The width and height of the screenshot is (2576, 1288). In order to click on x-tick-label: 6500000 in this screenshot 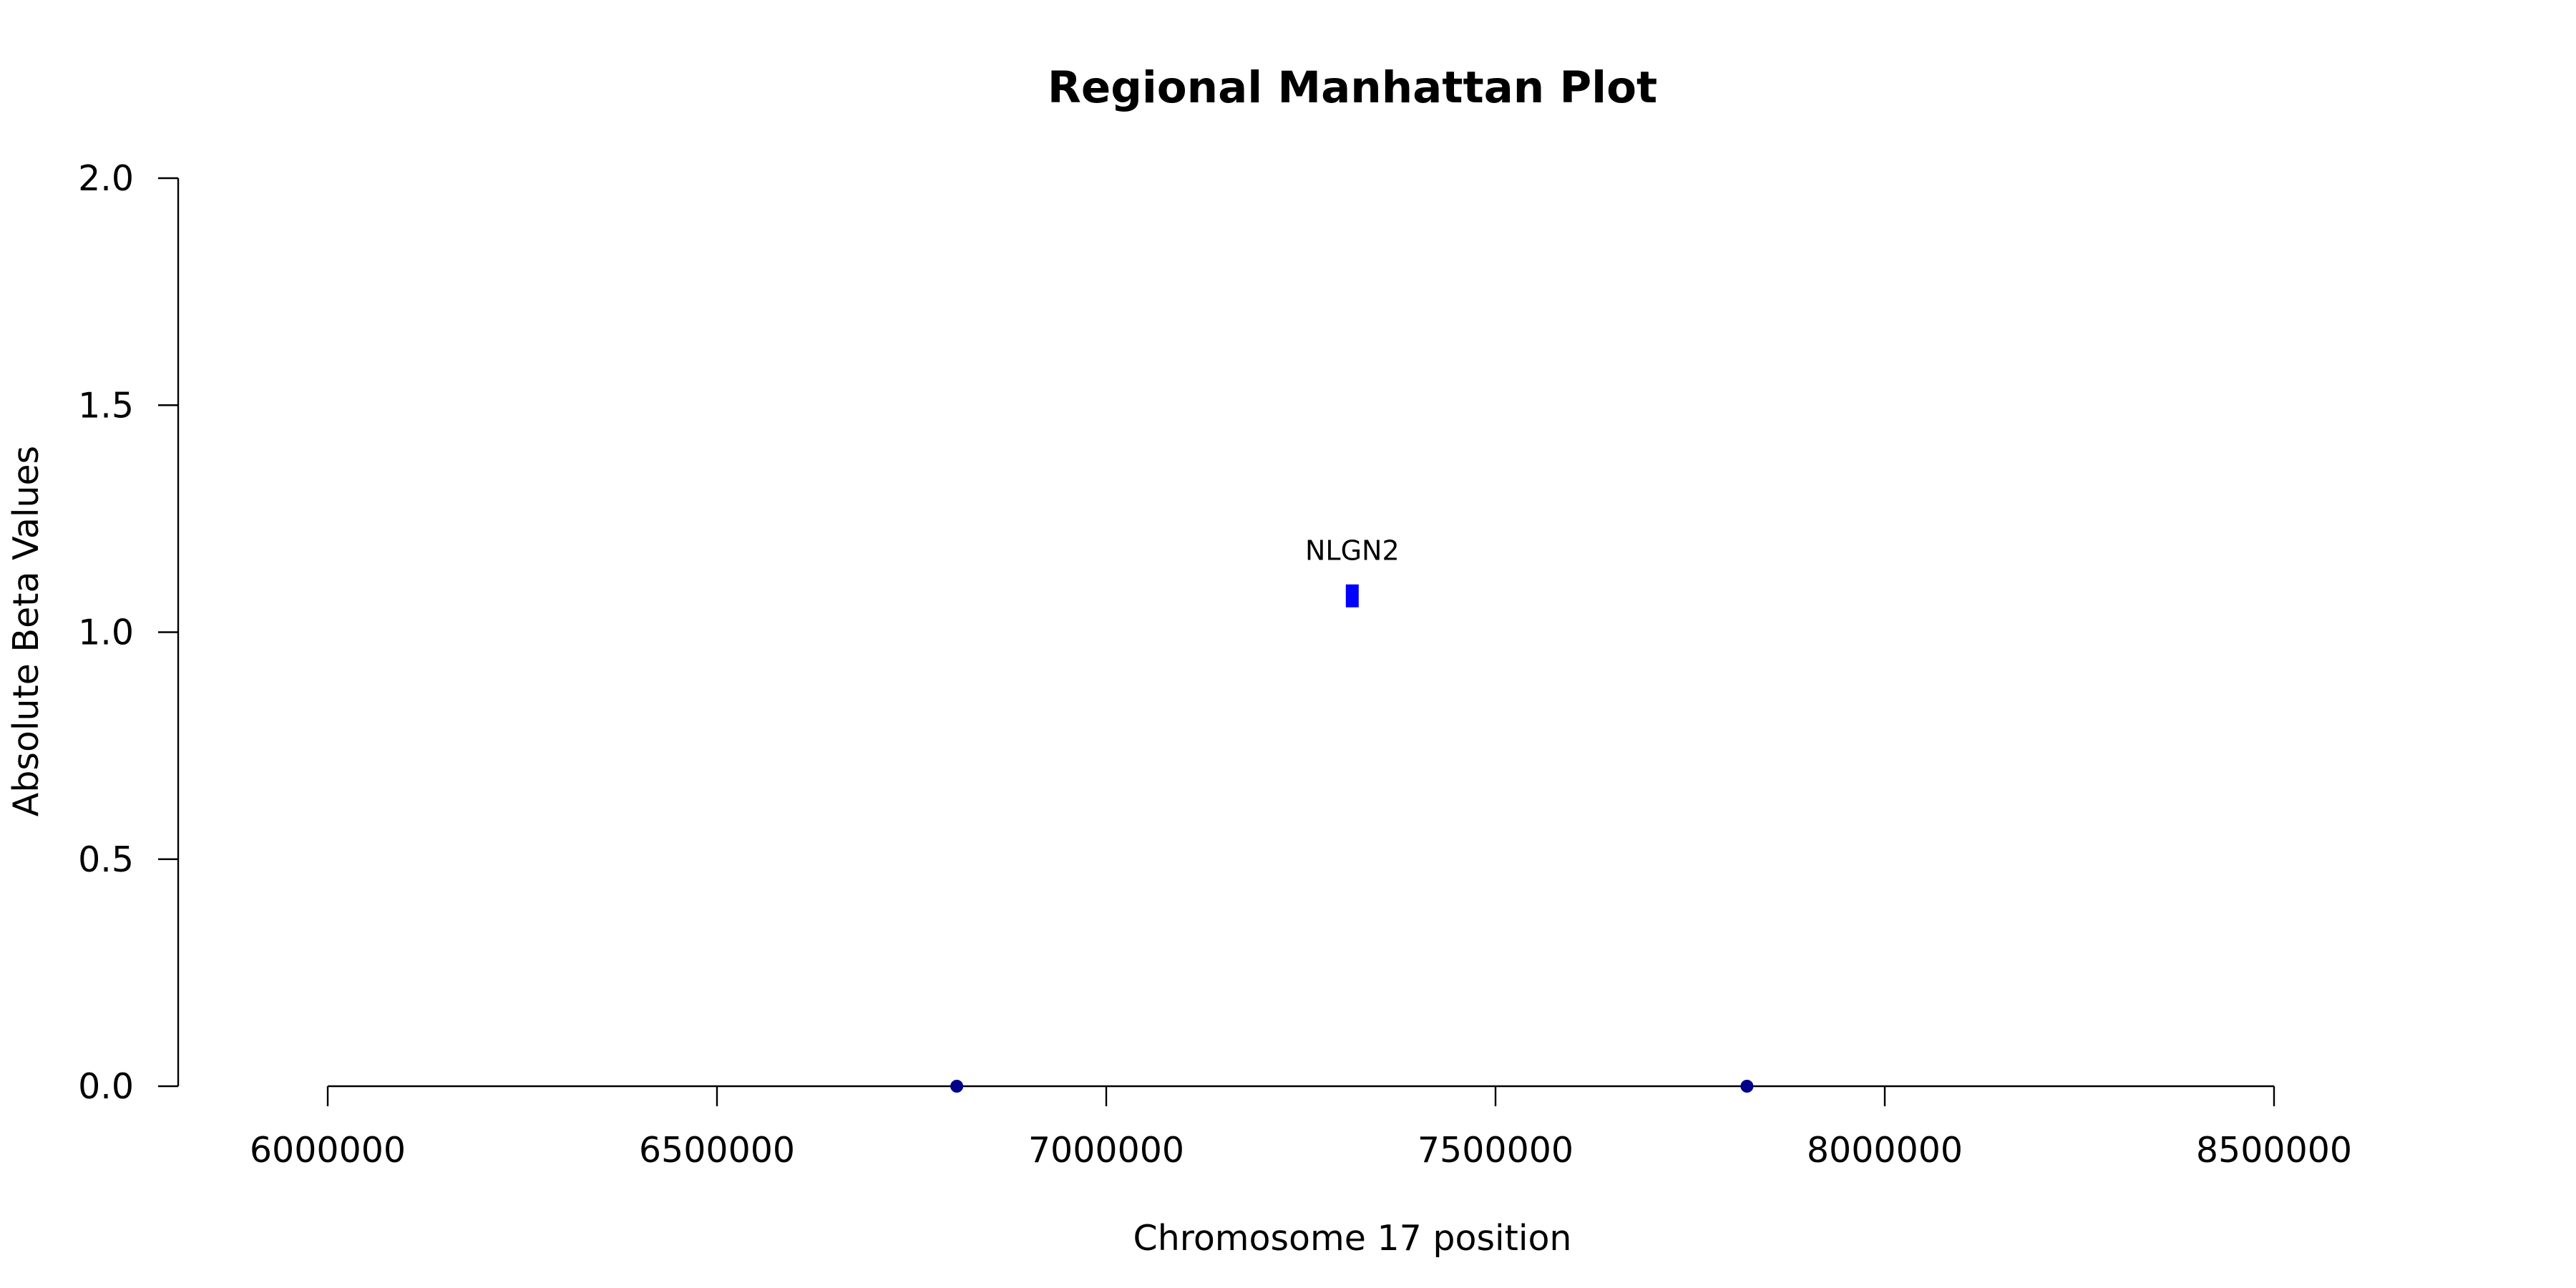, I will do `click(717, 1150)`.